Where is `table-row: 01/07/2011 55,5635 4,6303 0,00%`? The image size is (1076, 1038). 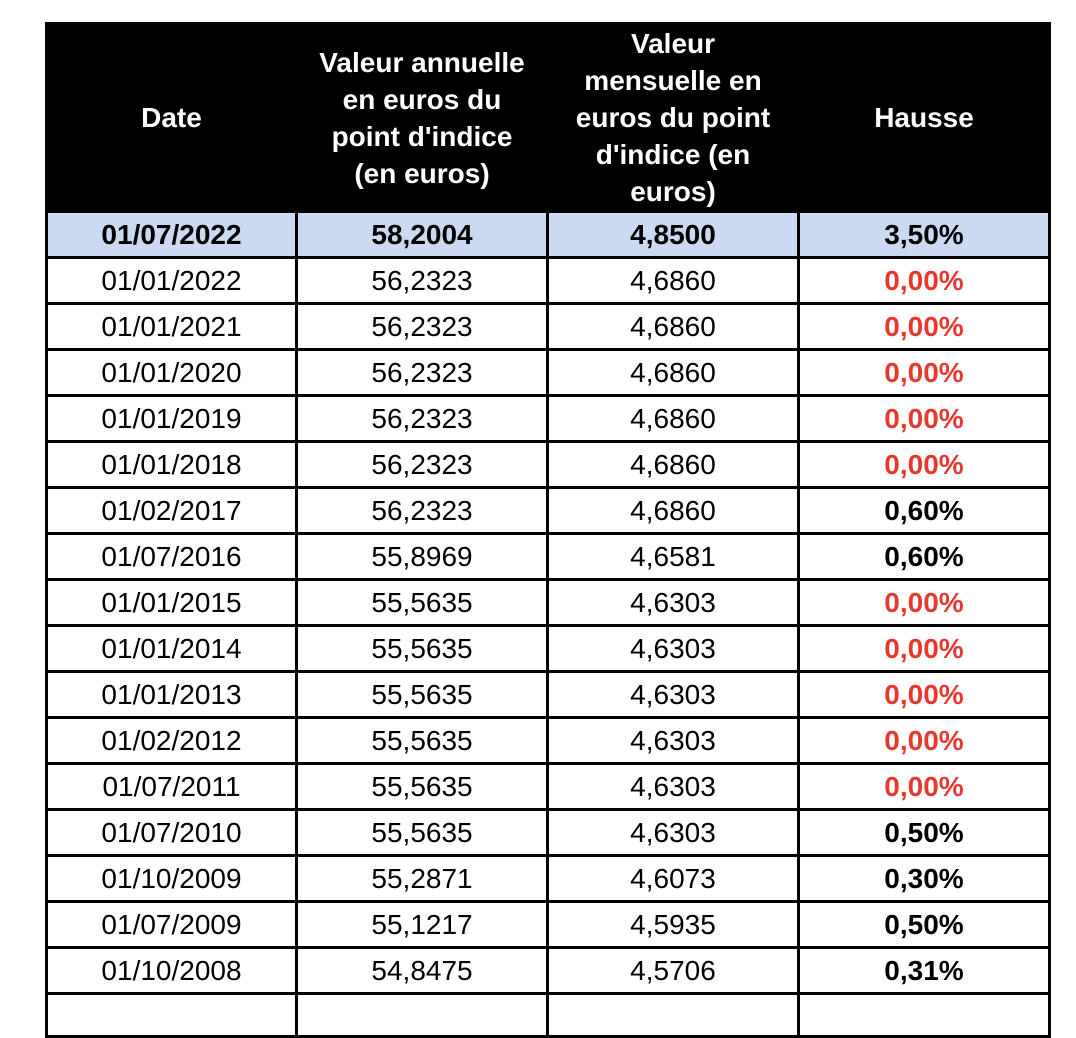 table-row: 01/07/2011 55,5635 4,6303 0,00% is located at coordinates (548, 786).